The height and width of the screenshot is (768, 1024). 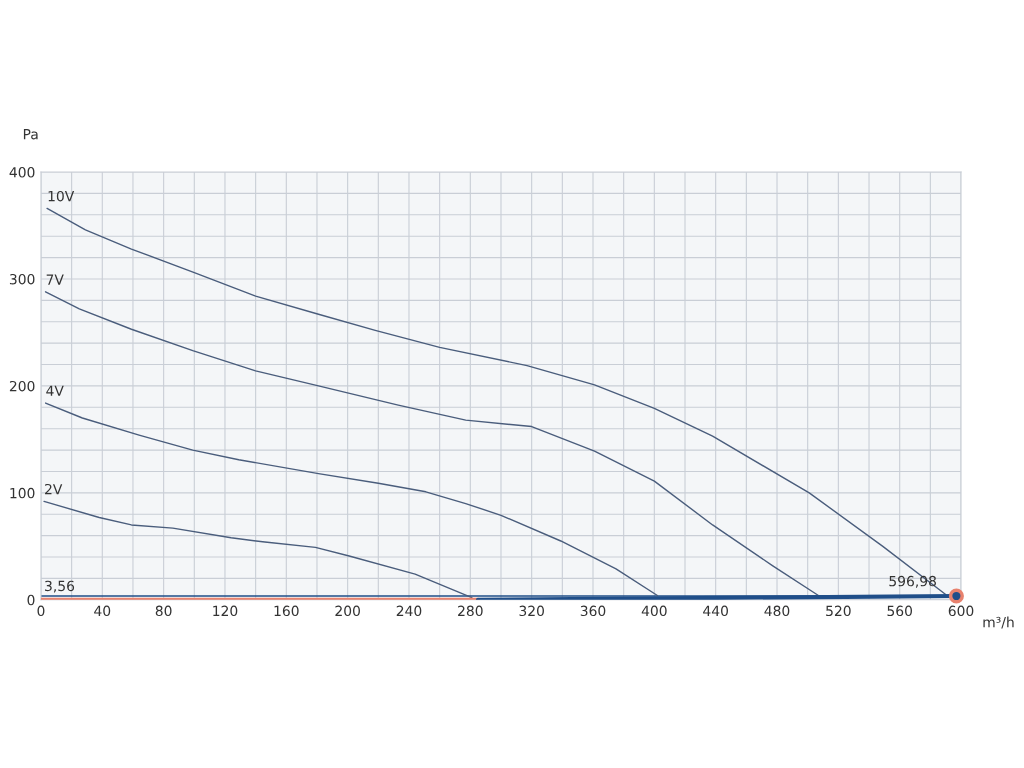 I want to click on x-tick-label: 80, so click(x=163, y=611).